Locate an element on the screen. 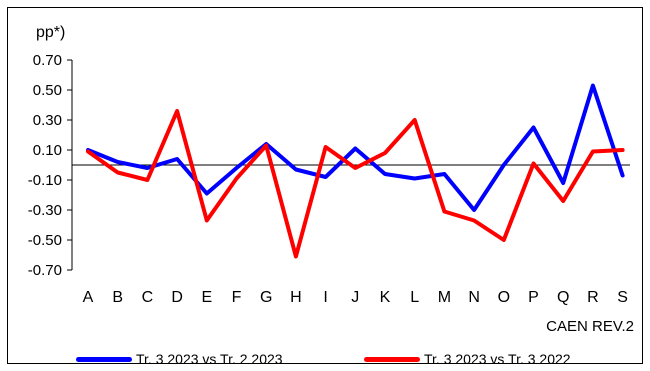  x-tick-label: P is located at coordinates (533, 297).